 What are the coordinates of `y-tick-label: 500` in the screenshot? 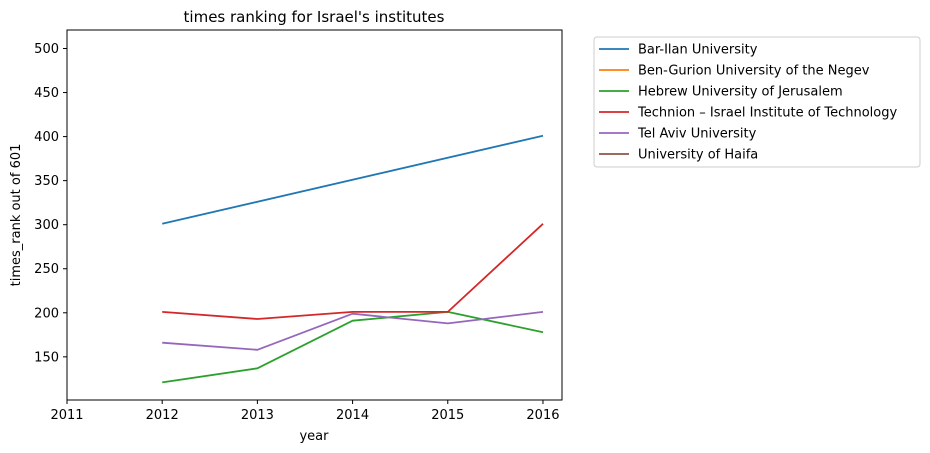 It's located at (46, 49).